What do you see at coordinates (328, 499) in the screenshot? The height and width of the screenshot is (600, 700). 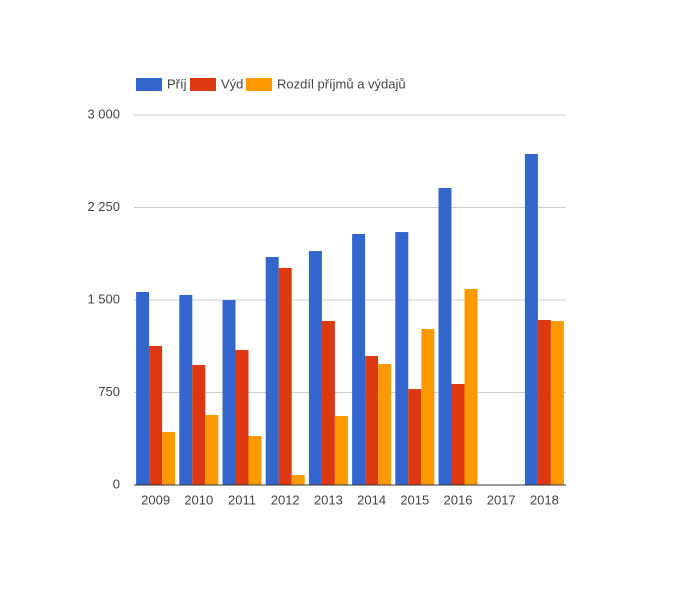 I see `x-tick-label: 2013` at bounding box center [328, 499].